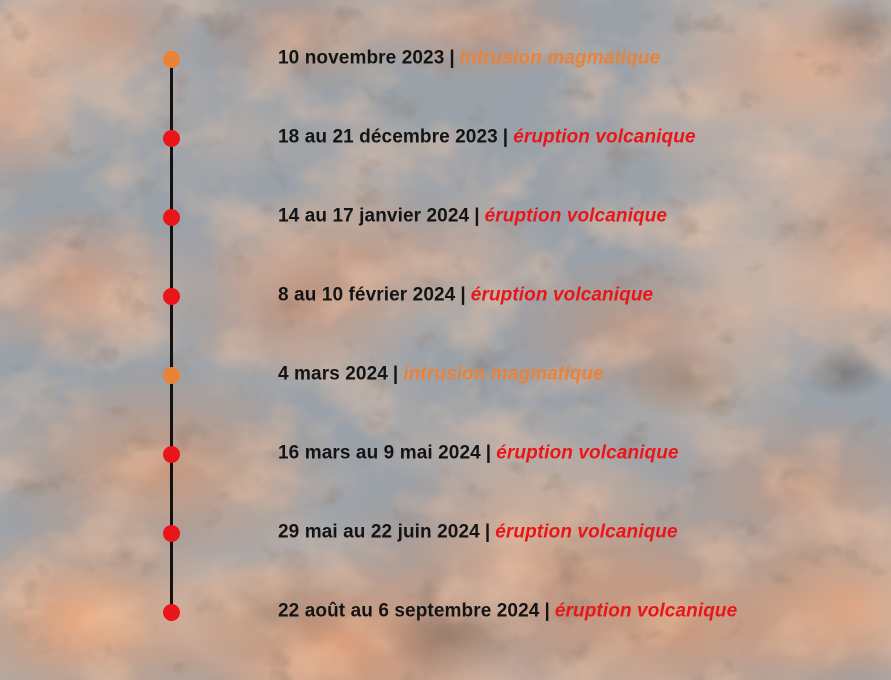 This screenshot has width=891, height=680. I want to click on event-label: 4 mars 2024 | intrusion magmatique, so click(441, 375).